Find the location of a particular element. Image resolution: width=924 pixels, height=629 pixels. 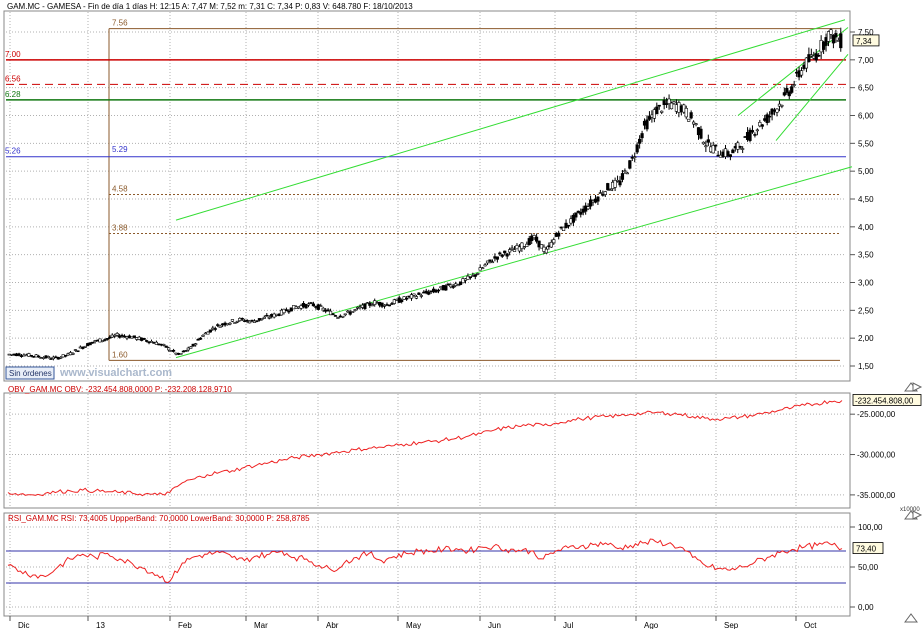

price-y-tick-label: 3,00 is located at coordinates (866, 283).